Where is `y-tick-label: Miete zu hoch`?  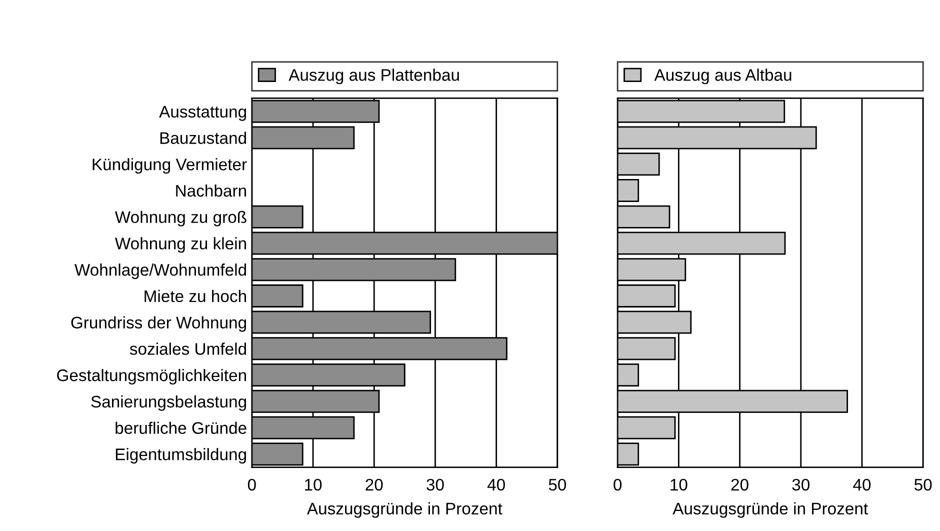 y-tick-label: Miete zu hoch is located at coordinates (195, 296).